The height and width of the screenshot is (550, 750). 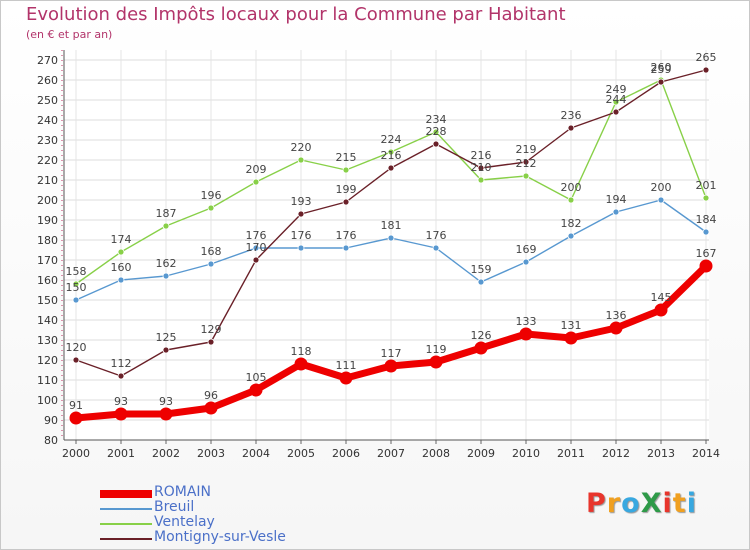 I want to click on data-label-romain: 93, so click(x=166, y=401).